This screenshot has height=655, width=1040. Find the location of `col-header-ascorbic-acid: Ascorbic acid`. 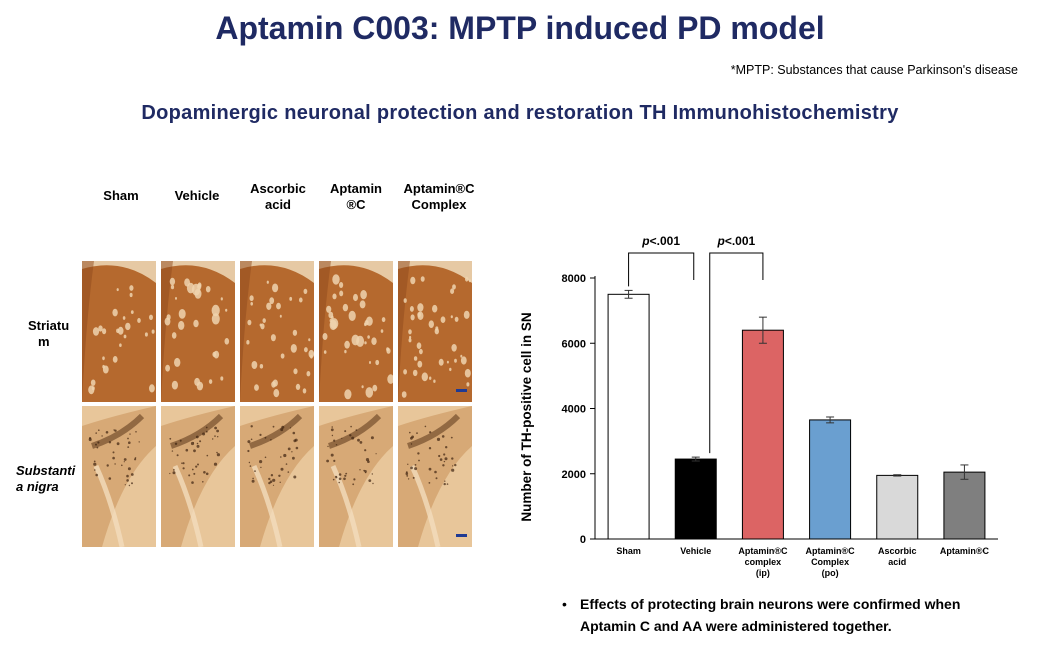

col-header-ascorbic-acid: Ascorbic acid is located at coordinates (278, 197).